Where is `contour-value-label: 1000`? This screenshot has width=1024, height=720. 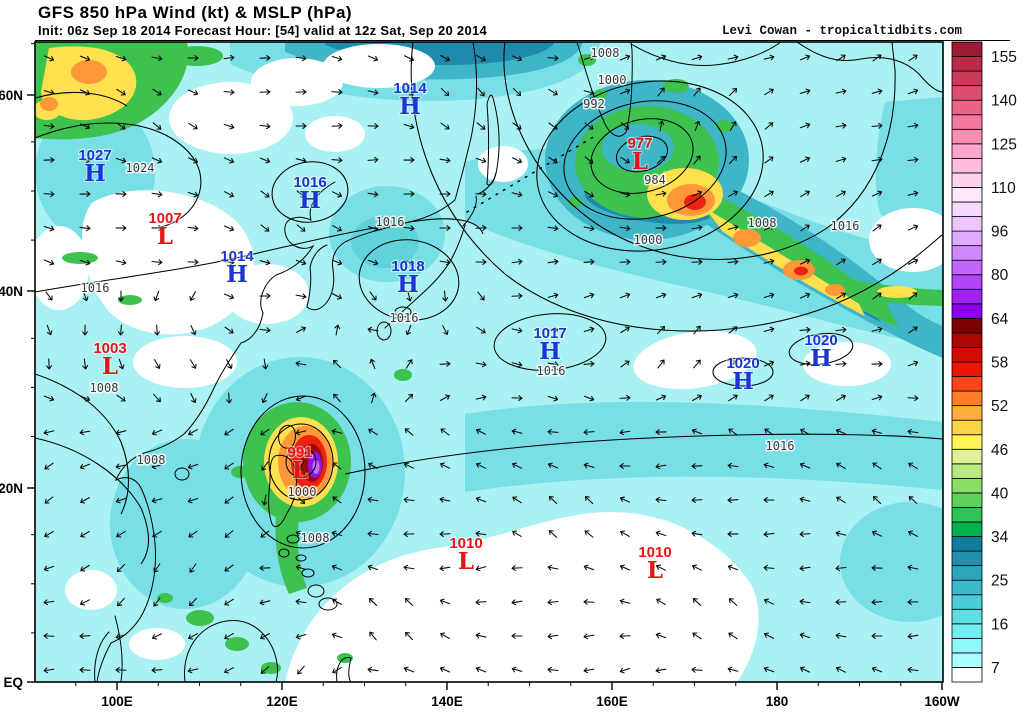 contour-value-label: 1000 is located at coordinates (302, 492).